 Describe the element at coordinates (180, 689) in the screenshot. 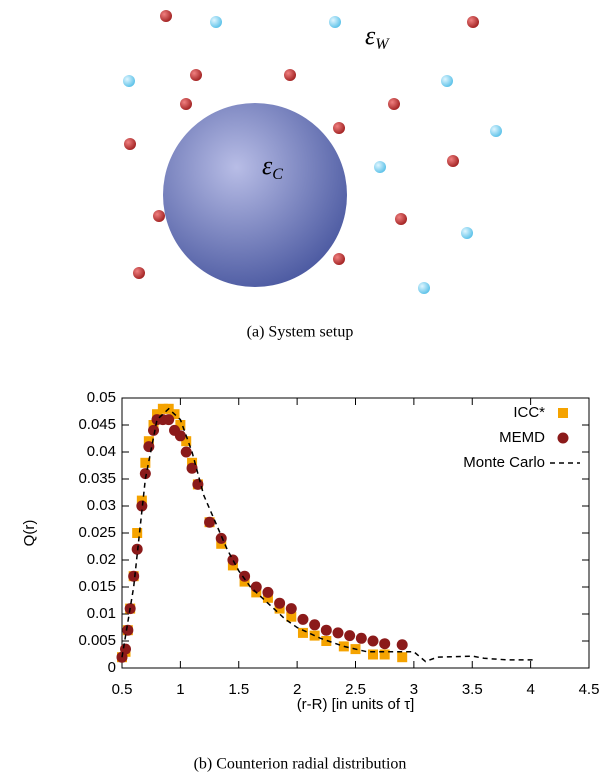

I see `x-tick-label: 1` at that location.